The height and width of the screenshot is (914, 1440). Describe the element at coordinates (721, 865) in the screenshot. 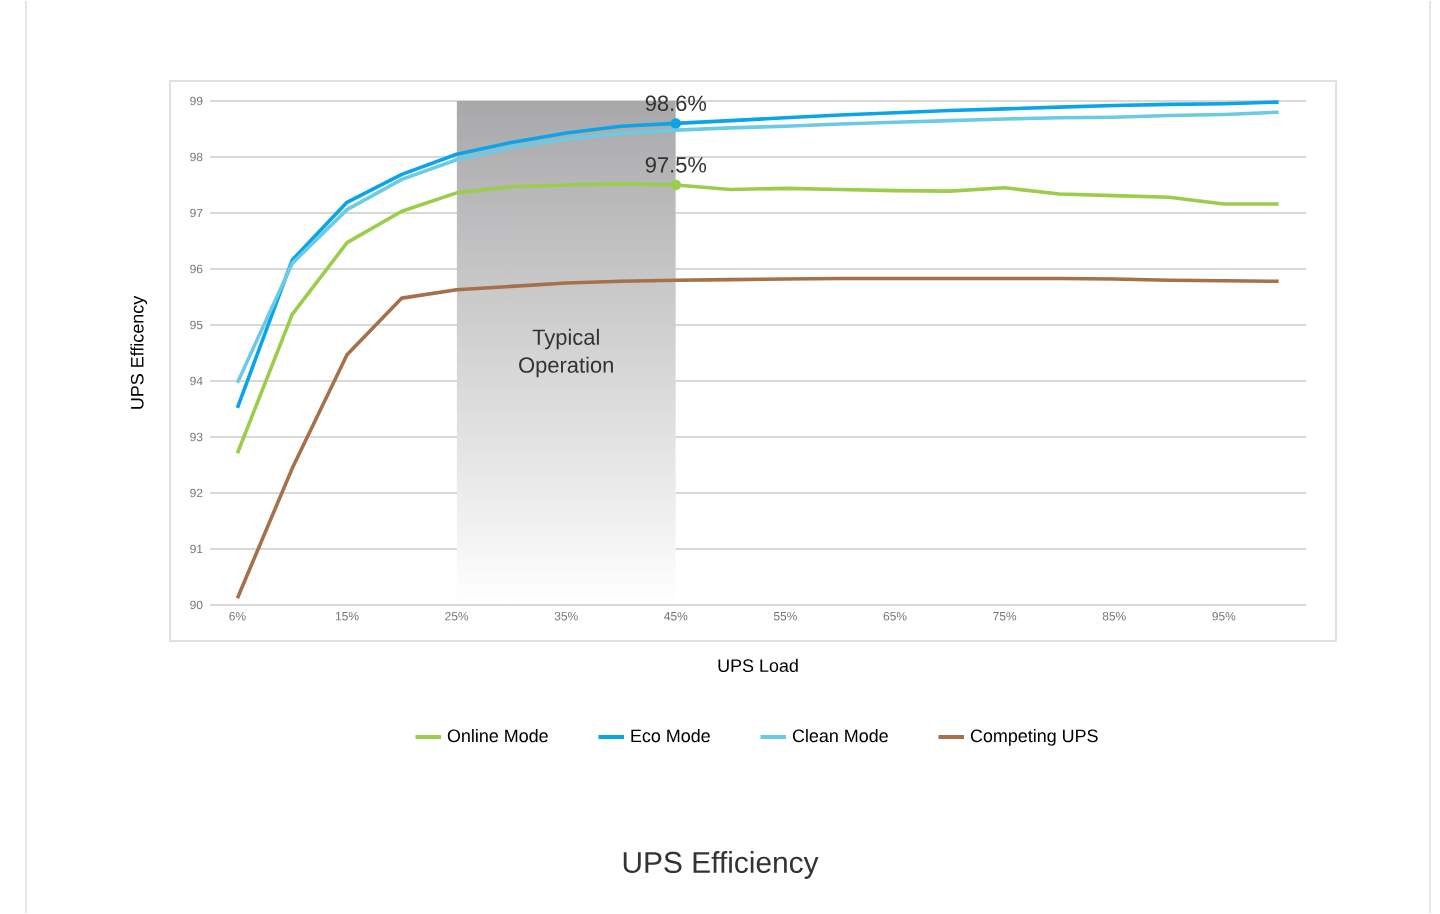

I see `text: UPS Efficiency` at that location.